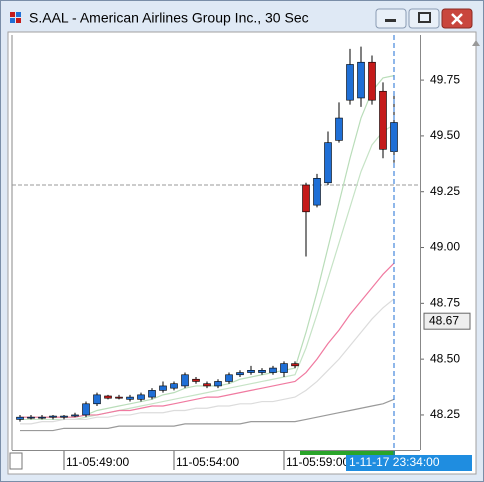 This screenshot has height=482, width=484. Describe the element at coordinates (445, 135) in the screenshot. I see `y-tick-label: 49.50` at that location.